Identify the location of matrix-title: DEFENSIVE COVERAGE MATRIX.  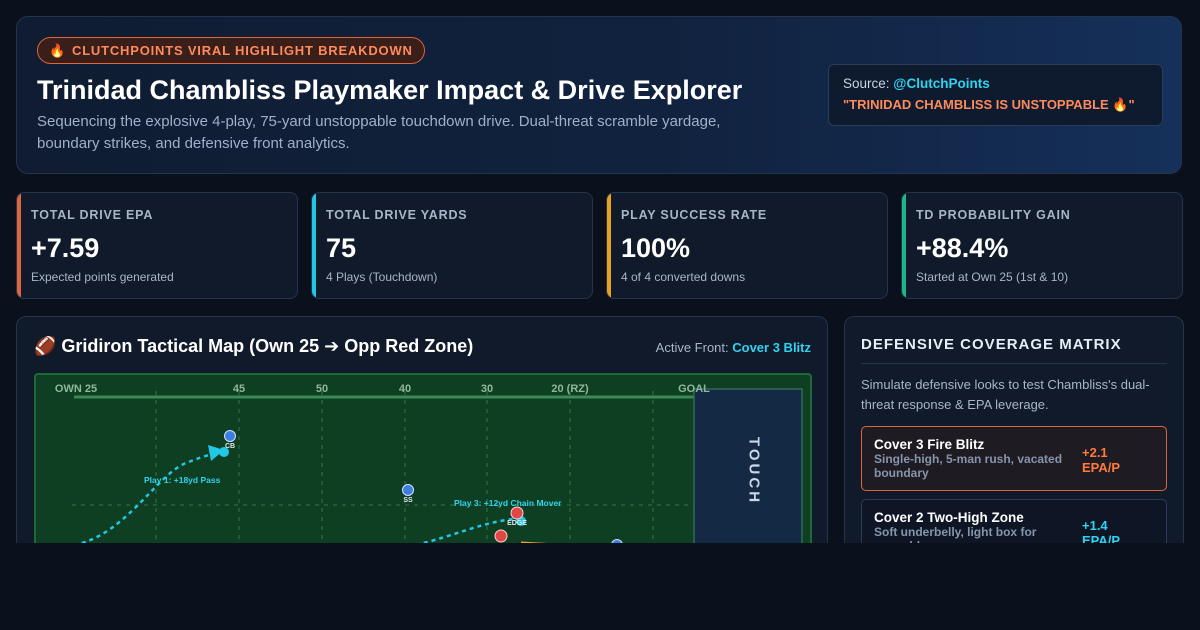
(991, 344).